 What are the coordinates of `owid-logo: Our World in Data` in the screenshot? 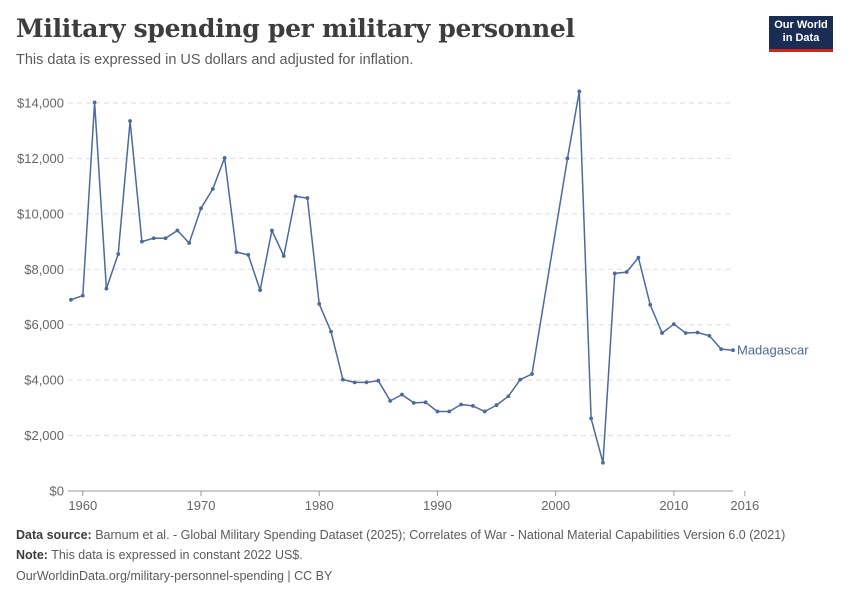 It's located at (801, 34).